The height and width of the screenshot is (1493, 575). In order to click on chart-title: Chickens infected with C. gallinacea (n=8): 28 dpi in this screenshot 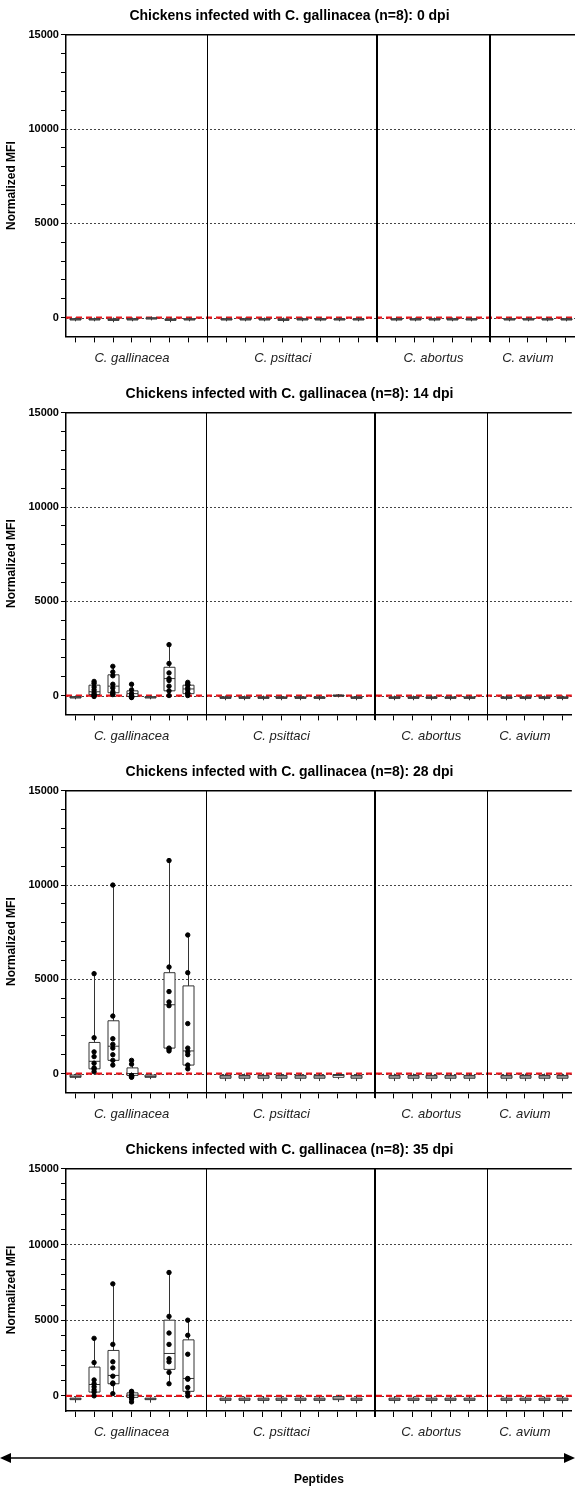, I will do `click(289, 771)`.